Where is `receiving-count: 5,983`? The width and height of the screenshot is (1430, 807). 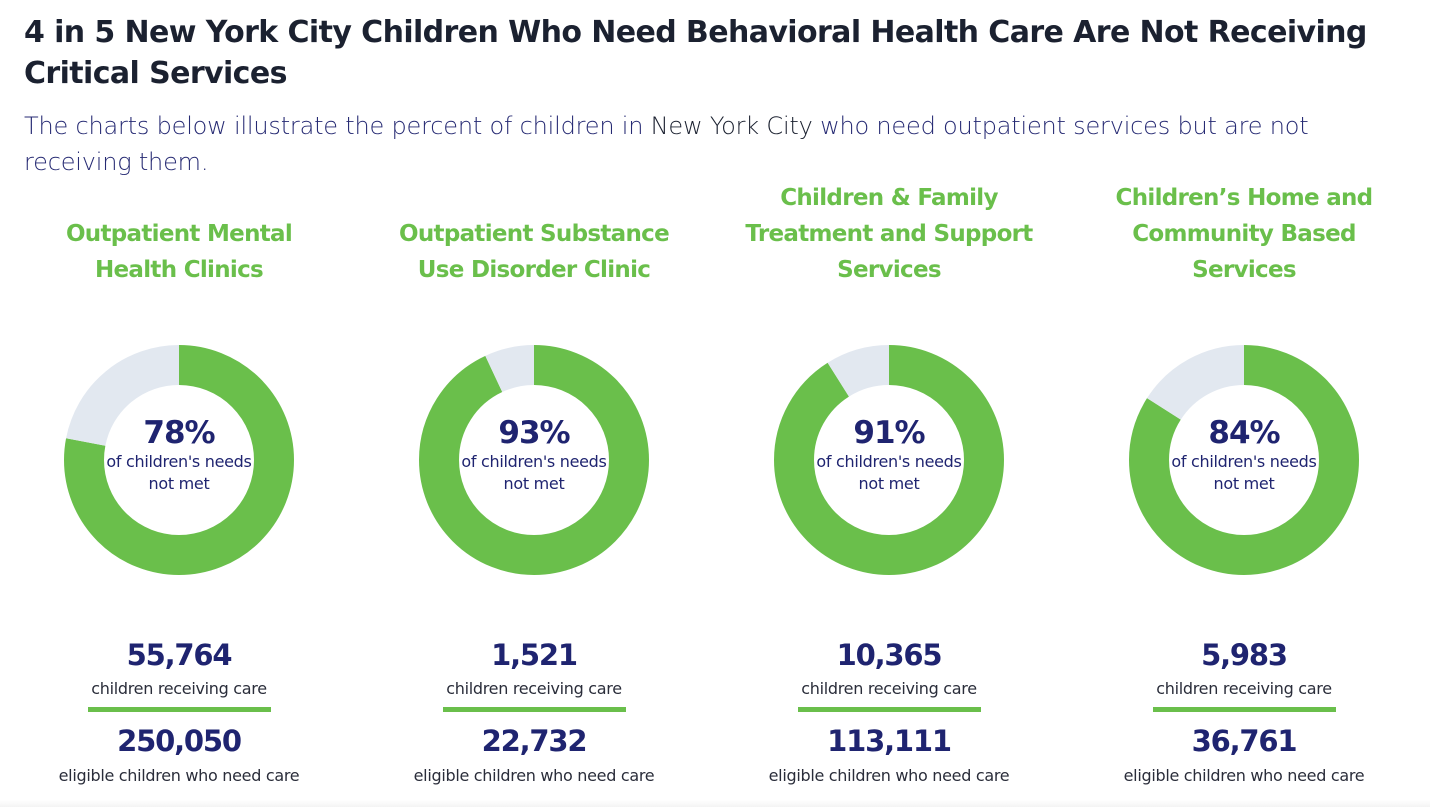 receiving-count: 5,983 is located at coordinates (1244, 655).